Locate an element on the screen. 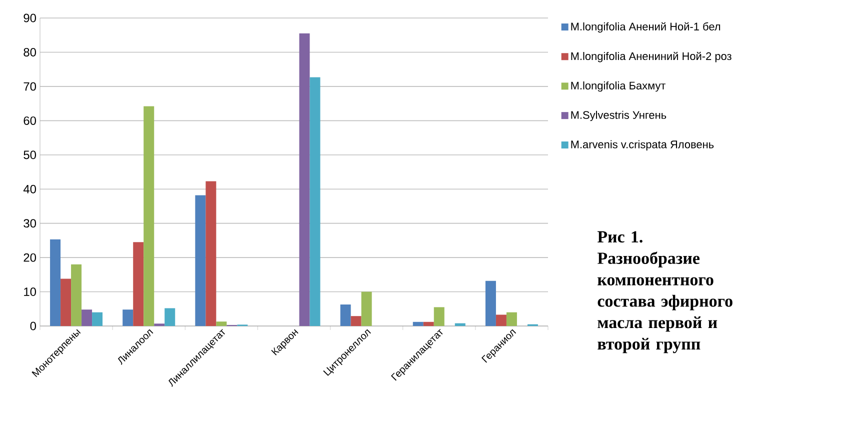 This screenshot has height=431, width=855. legend-label: M.longifolia Бахмут is located at coordinates (618, 86).